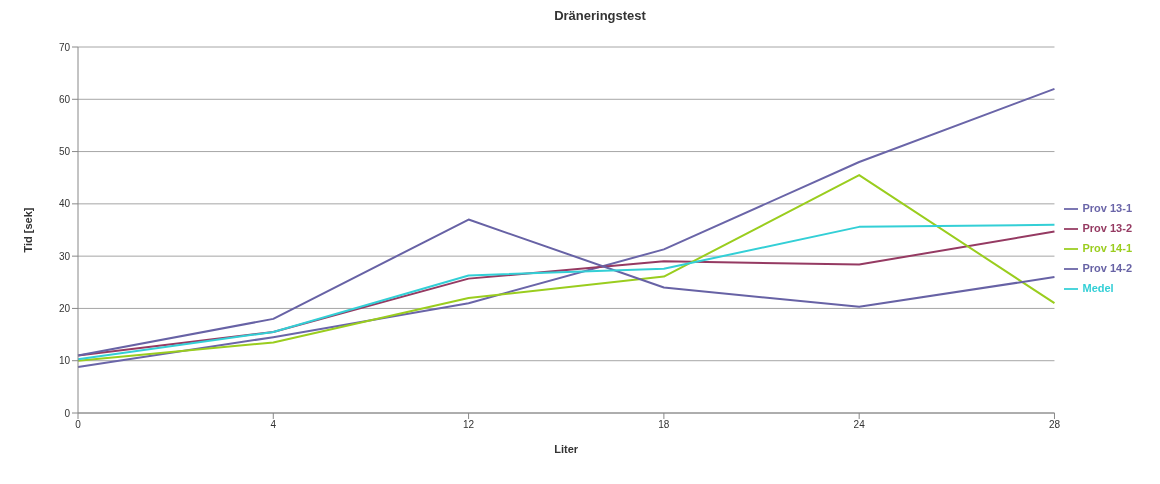 The height and width of the screenshot is (484, 1160). What do you see at coordinates (64, 361) in the screenshot?
I see `y-tick-label: 10` at bounding box center [64, 361].